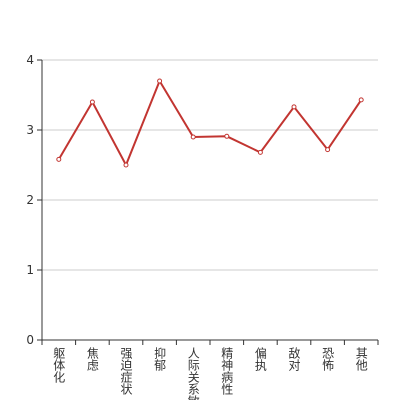 This screenshot has width=420, height=400. What do you see at coordinates (294, 358) in the screenshot?
I see `x-tick-label: 敌对` at bounding box center [294, 358].